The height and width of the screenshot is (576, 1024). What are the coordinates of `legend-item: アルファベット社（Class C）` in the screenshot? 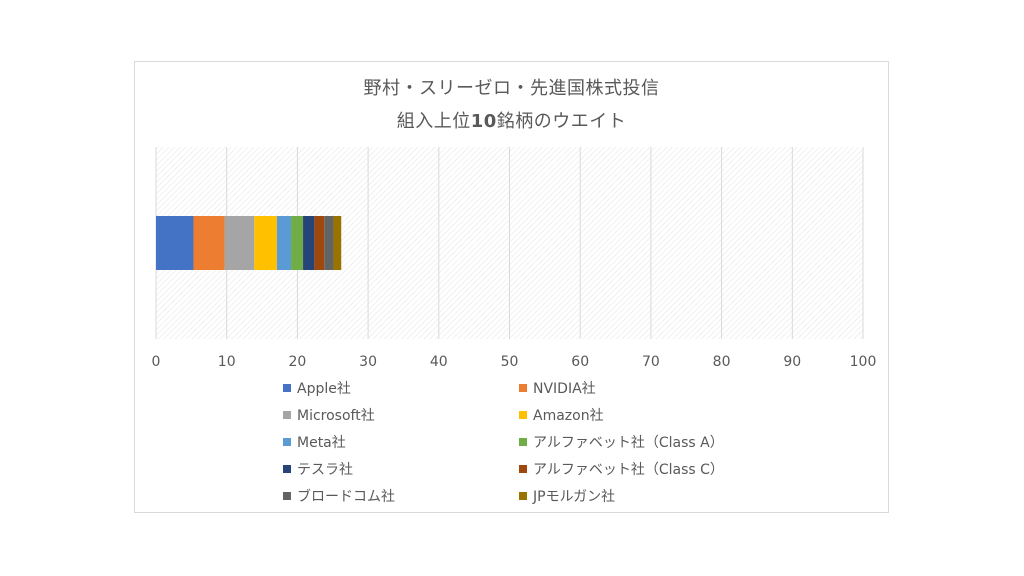 It's located at (637, 468).